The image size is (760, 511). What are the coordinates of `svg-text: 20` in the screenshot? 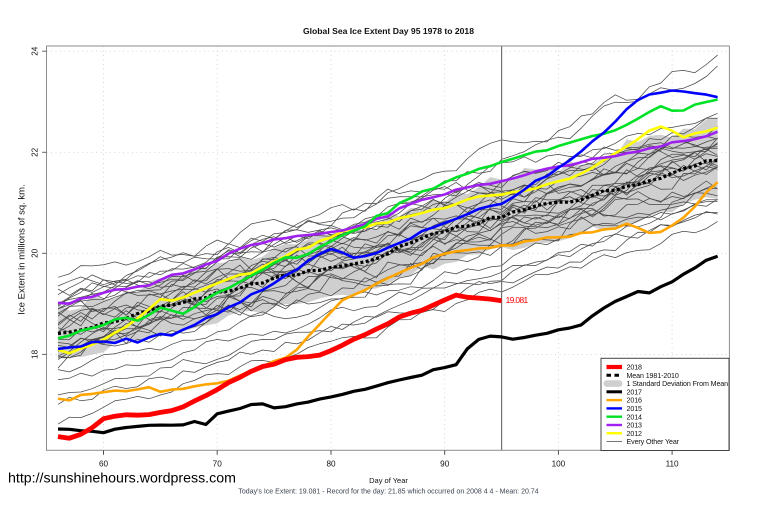 It's located at (35, 253).